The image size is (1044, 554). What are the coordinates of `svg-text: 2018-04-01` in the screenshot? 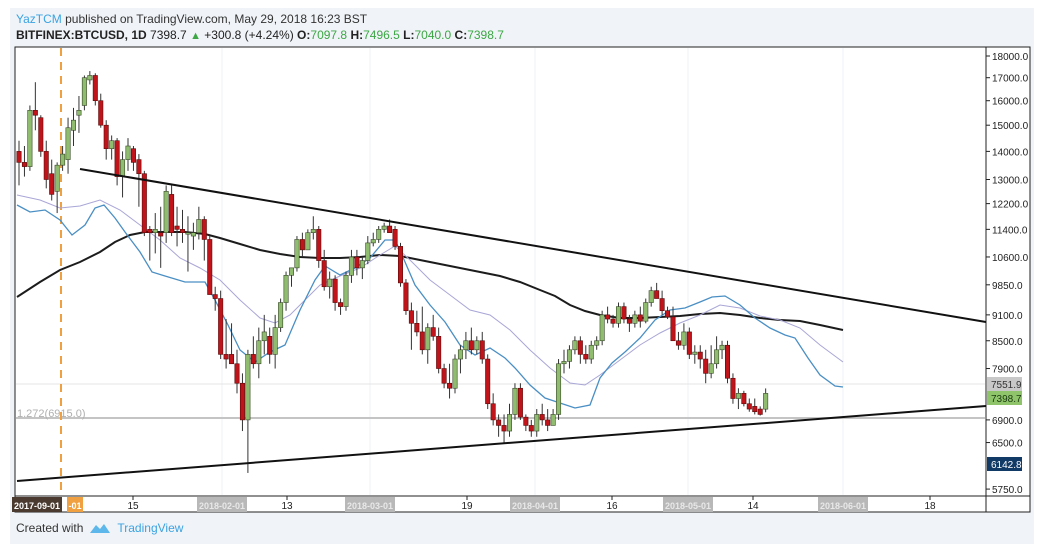 It's located at (535, 506).